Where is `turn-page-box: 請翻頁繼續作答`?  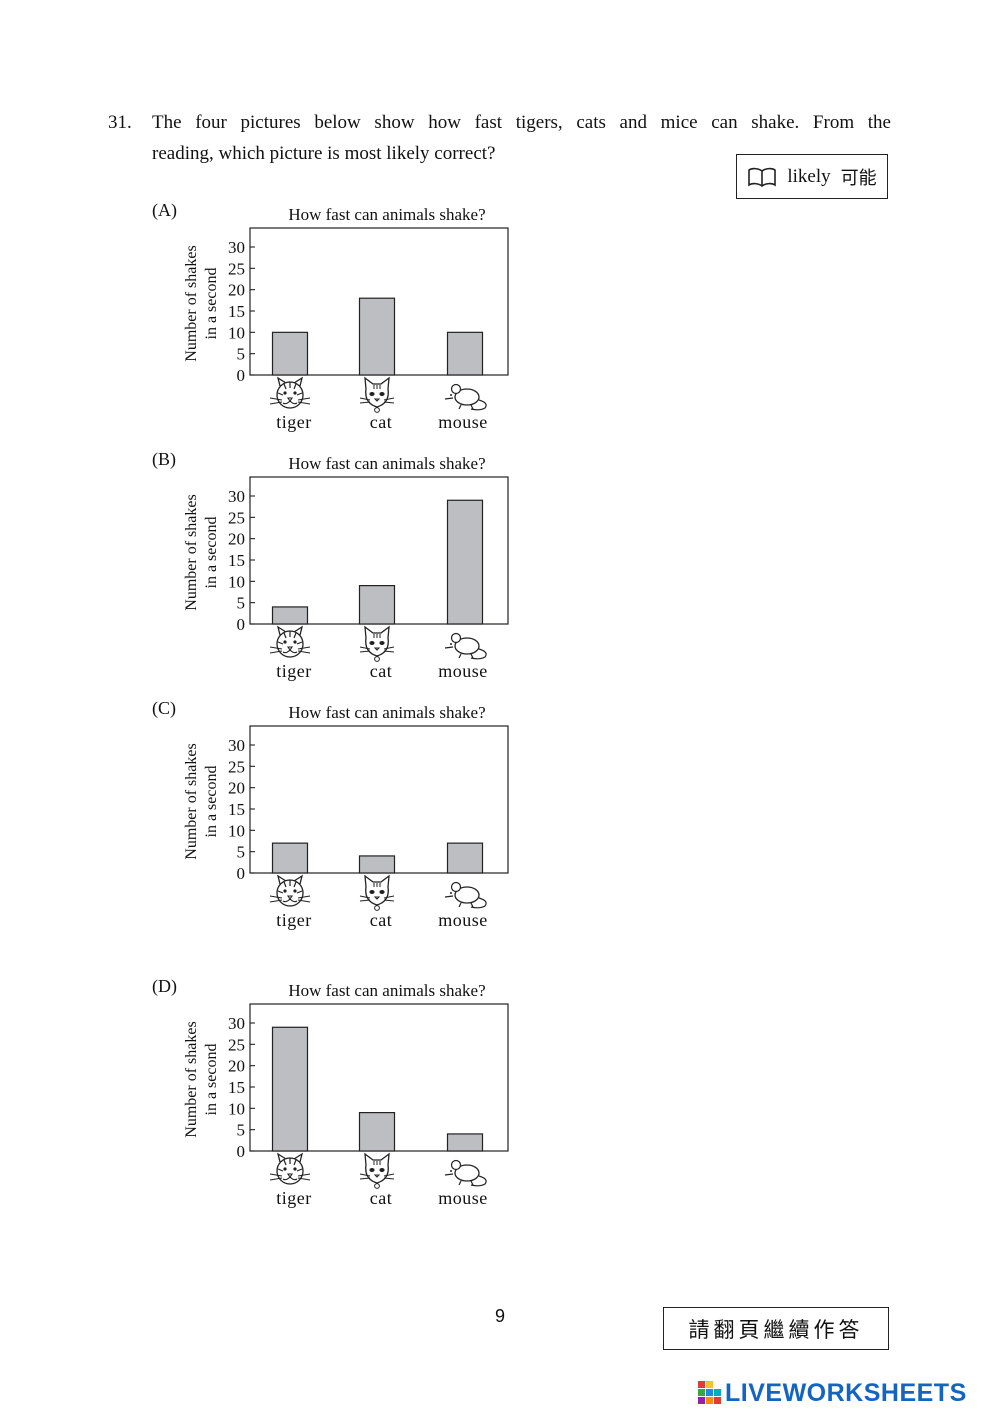
turn-page-box: 請翻頁繼續作答 is located at coordinates (776, 1328).